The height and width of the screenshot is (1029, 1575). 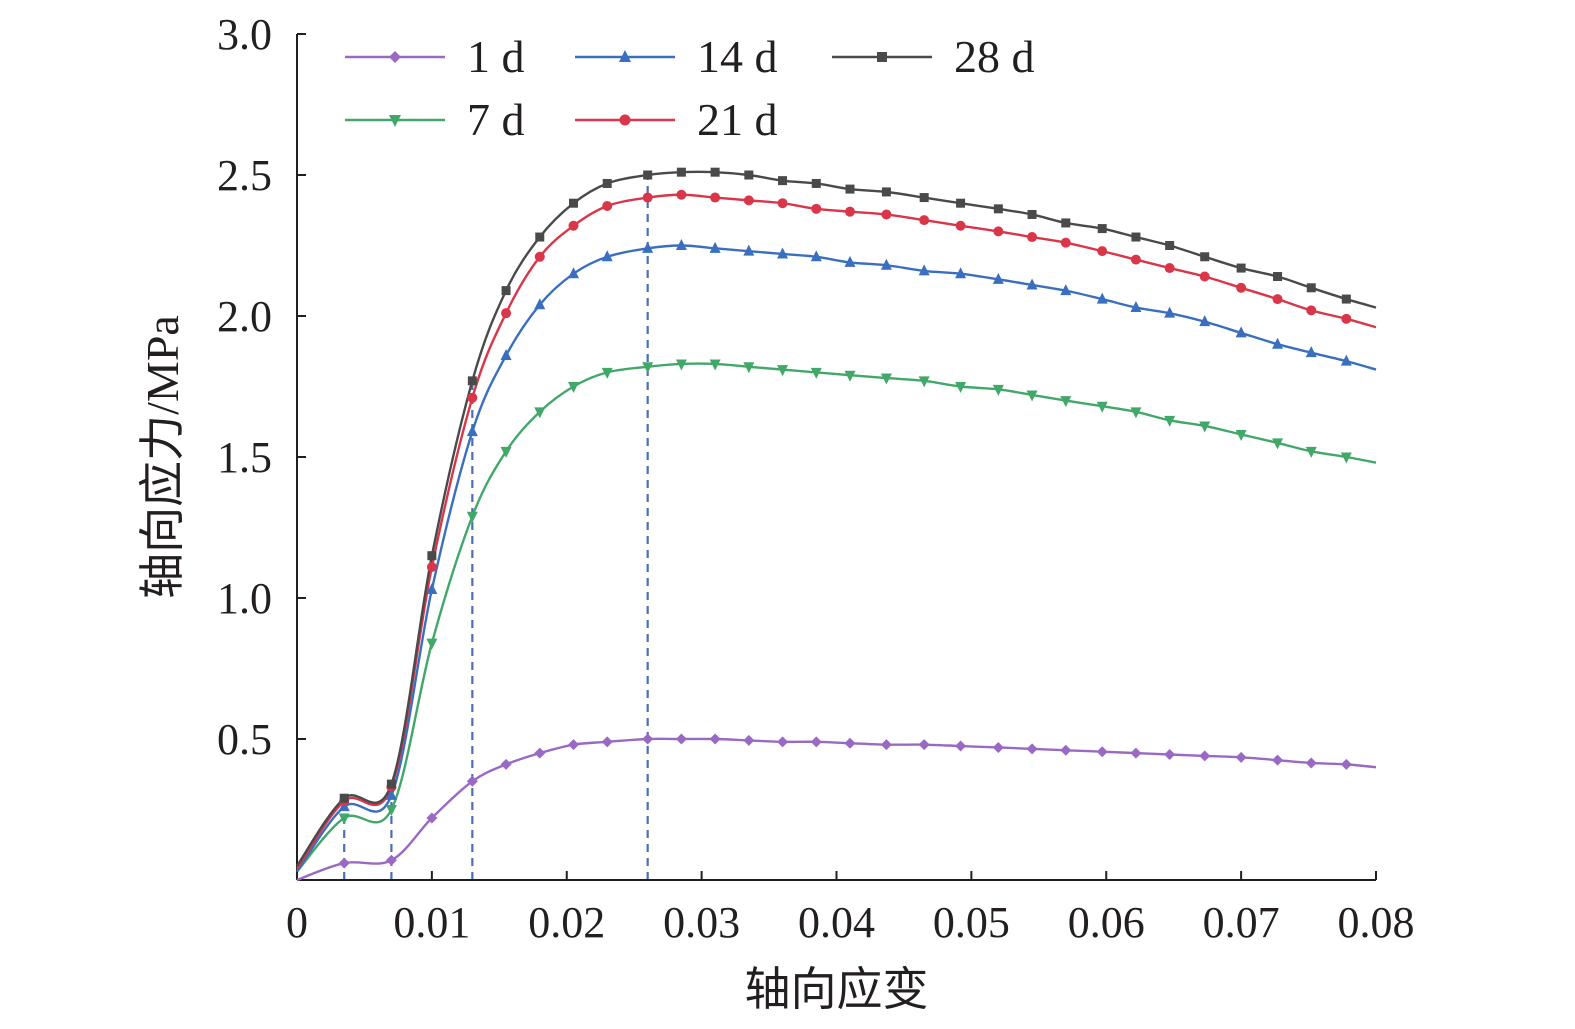 I want to click on series-line-1d, so click(x=836, y=809).